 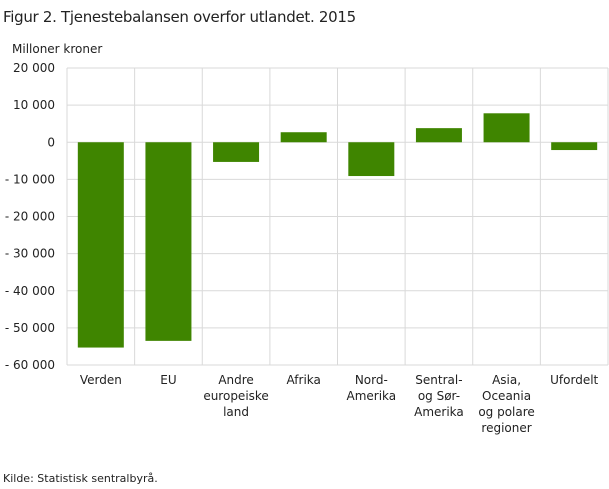 I want to click on x-tick-label: Asia, Oceania og polare regioner, so click(x=506, y=404).